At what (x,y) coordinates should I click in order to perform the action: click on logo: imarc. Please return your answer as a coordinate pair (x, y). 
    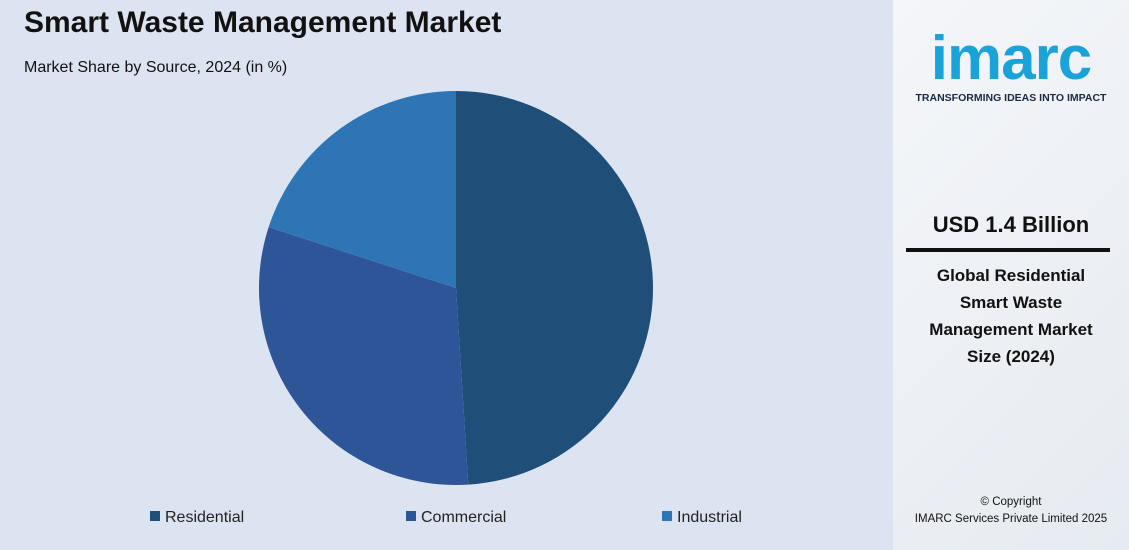
    Looking at the image, I should click on (1011, 58).